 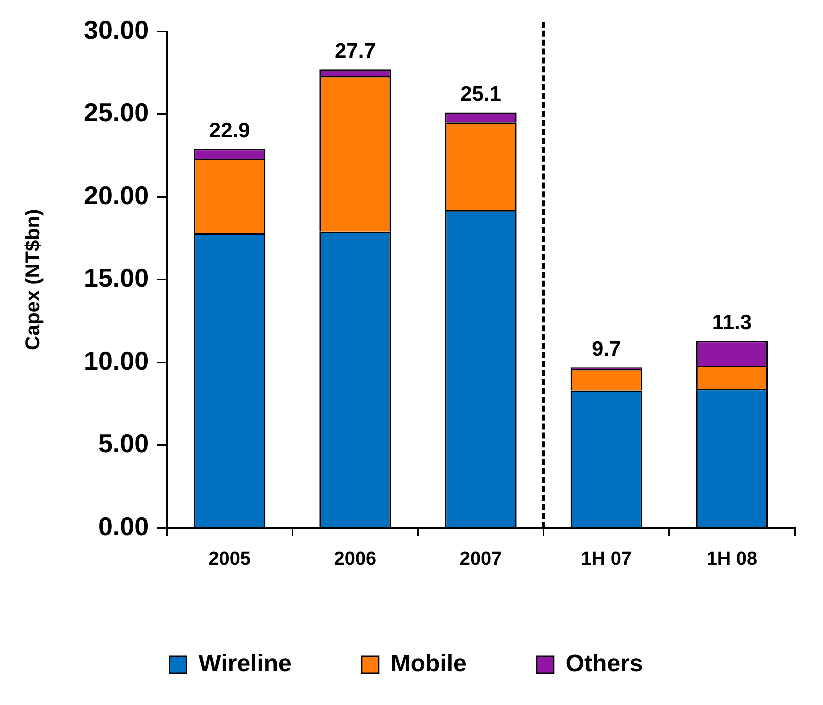 What do you see at coordinates (606, 559) in the screenshot?
I see `x-tick-label: 1H 07` at bounding box center [606, 559].